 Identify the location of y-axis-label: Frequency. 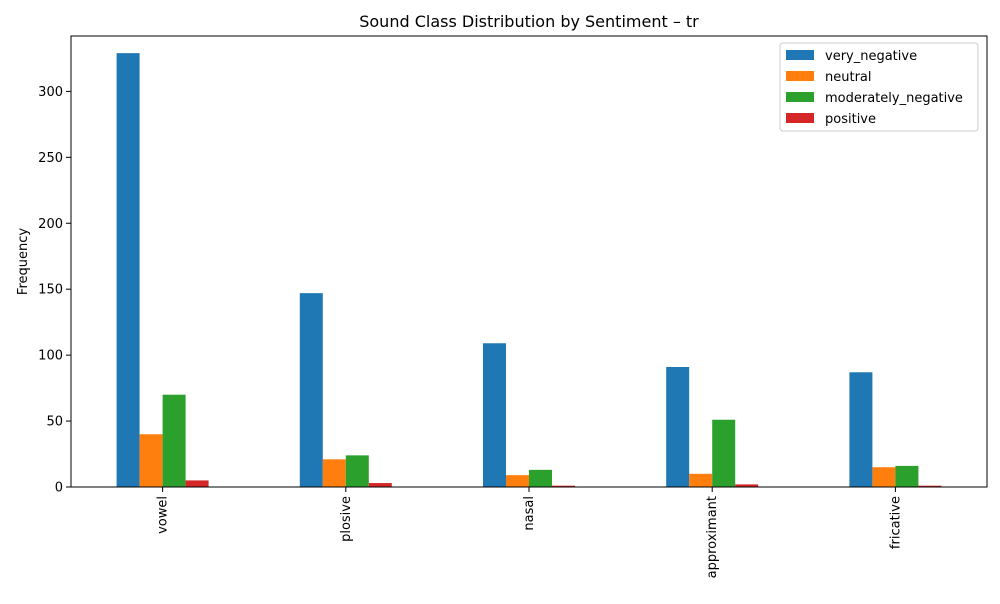
(23, 261).